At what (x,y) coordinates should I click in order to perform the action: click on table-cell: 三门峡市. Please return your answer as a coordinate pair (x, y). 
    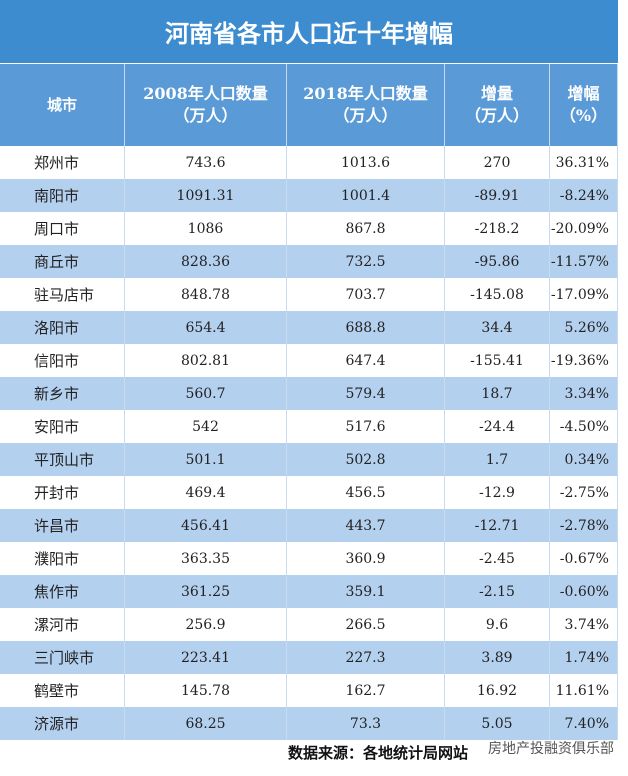
    Looking at the image, I should click on (62, 657).